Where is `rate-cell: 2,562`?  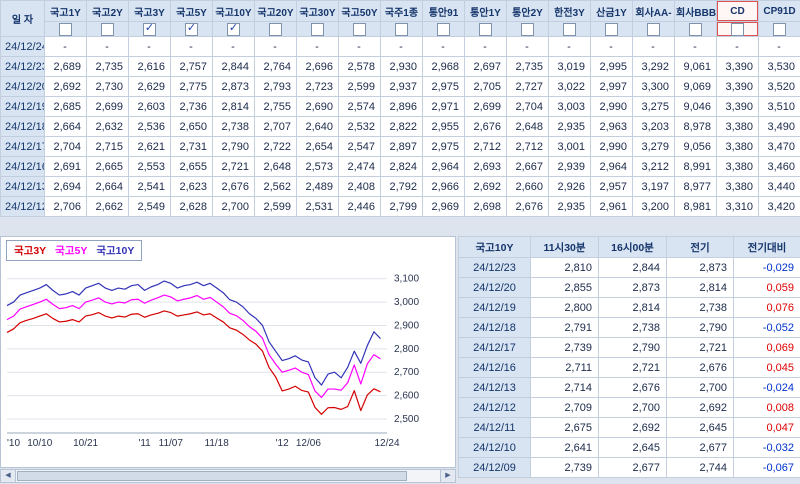 rate-cell: 2,562 is located at coordinates (275, 186).